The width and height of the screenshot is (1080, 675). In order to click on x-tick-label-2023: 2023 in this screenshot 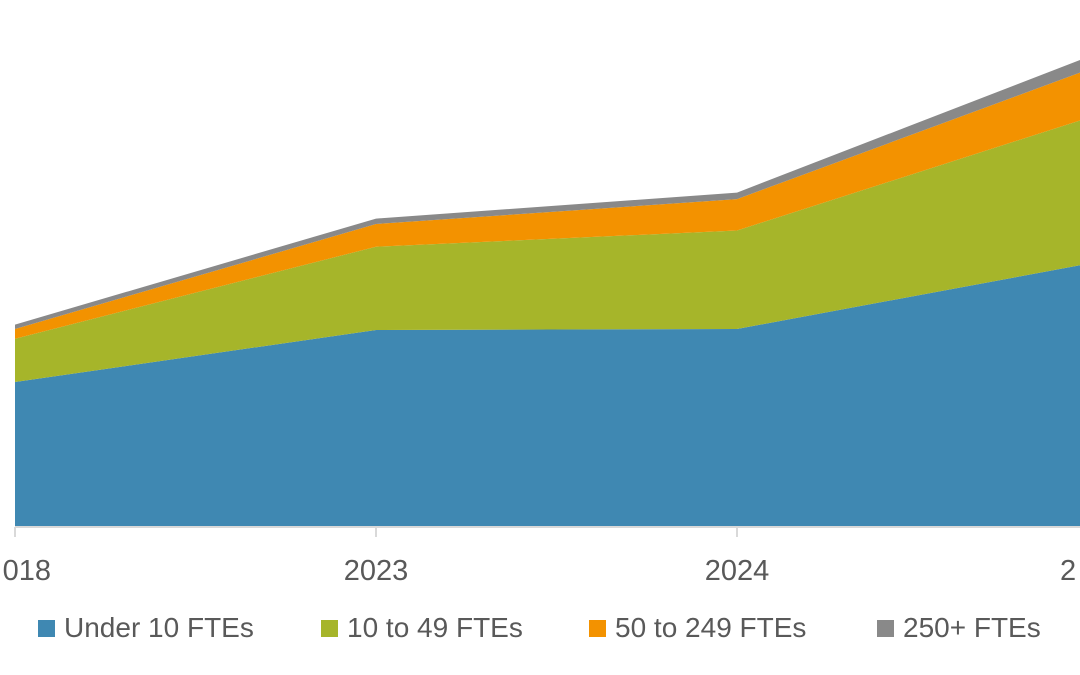, I will do `click(376, 571)`.